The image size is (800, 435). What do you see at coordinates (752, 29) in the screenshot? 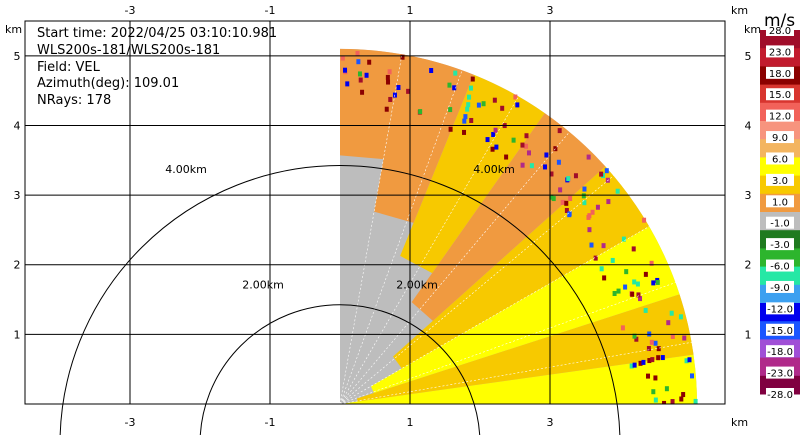
I see `y-unit-label-right: km` at bounding box center [752, 29].